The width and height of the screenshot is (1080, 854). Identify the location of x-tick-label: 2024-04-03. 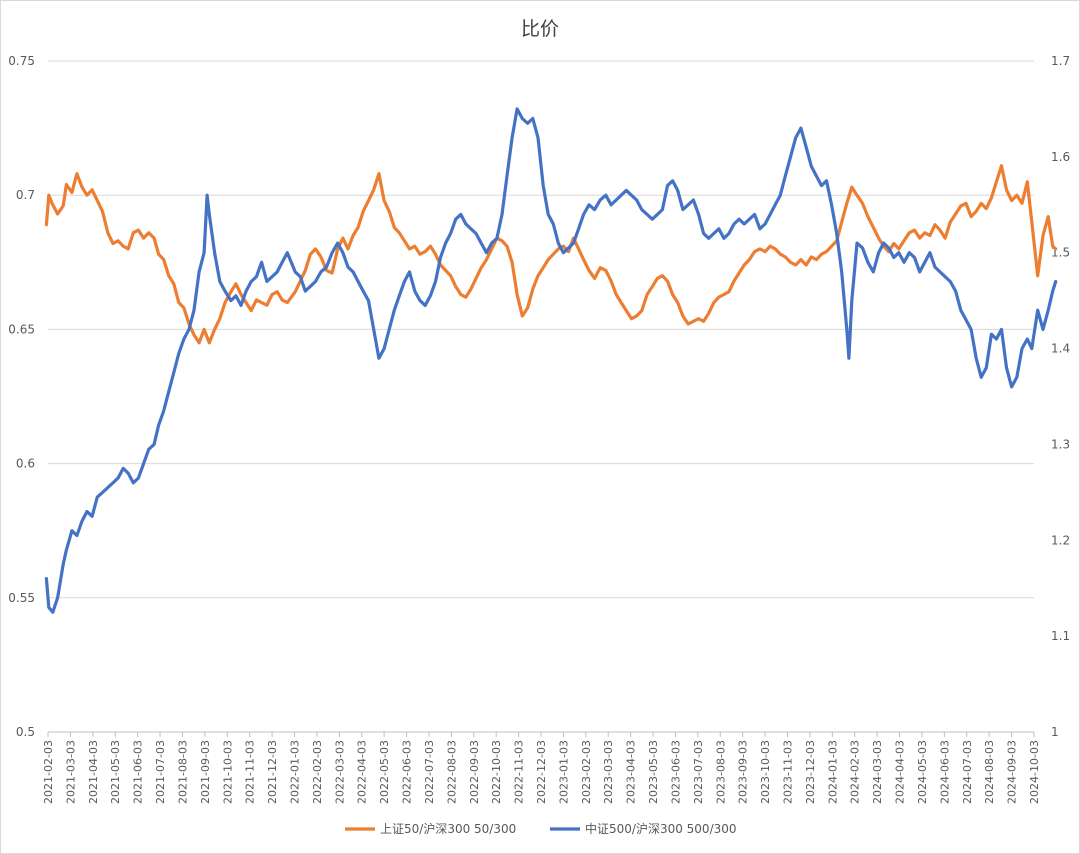
(900, 772).